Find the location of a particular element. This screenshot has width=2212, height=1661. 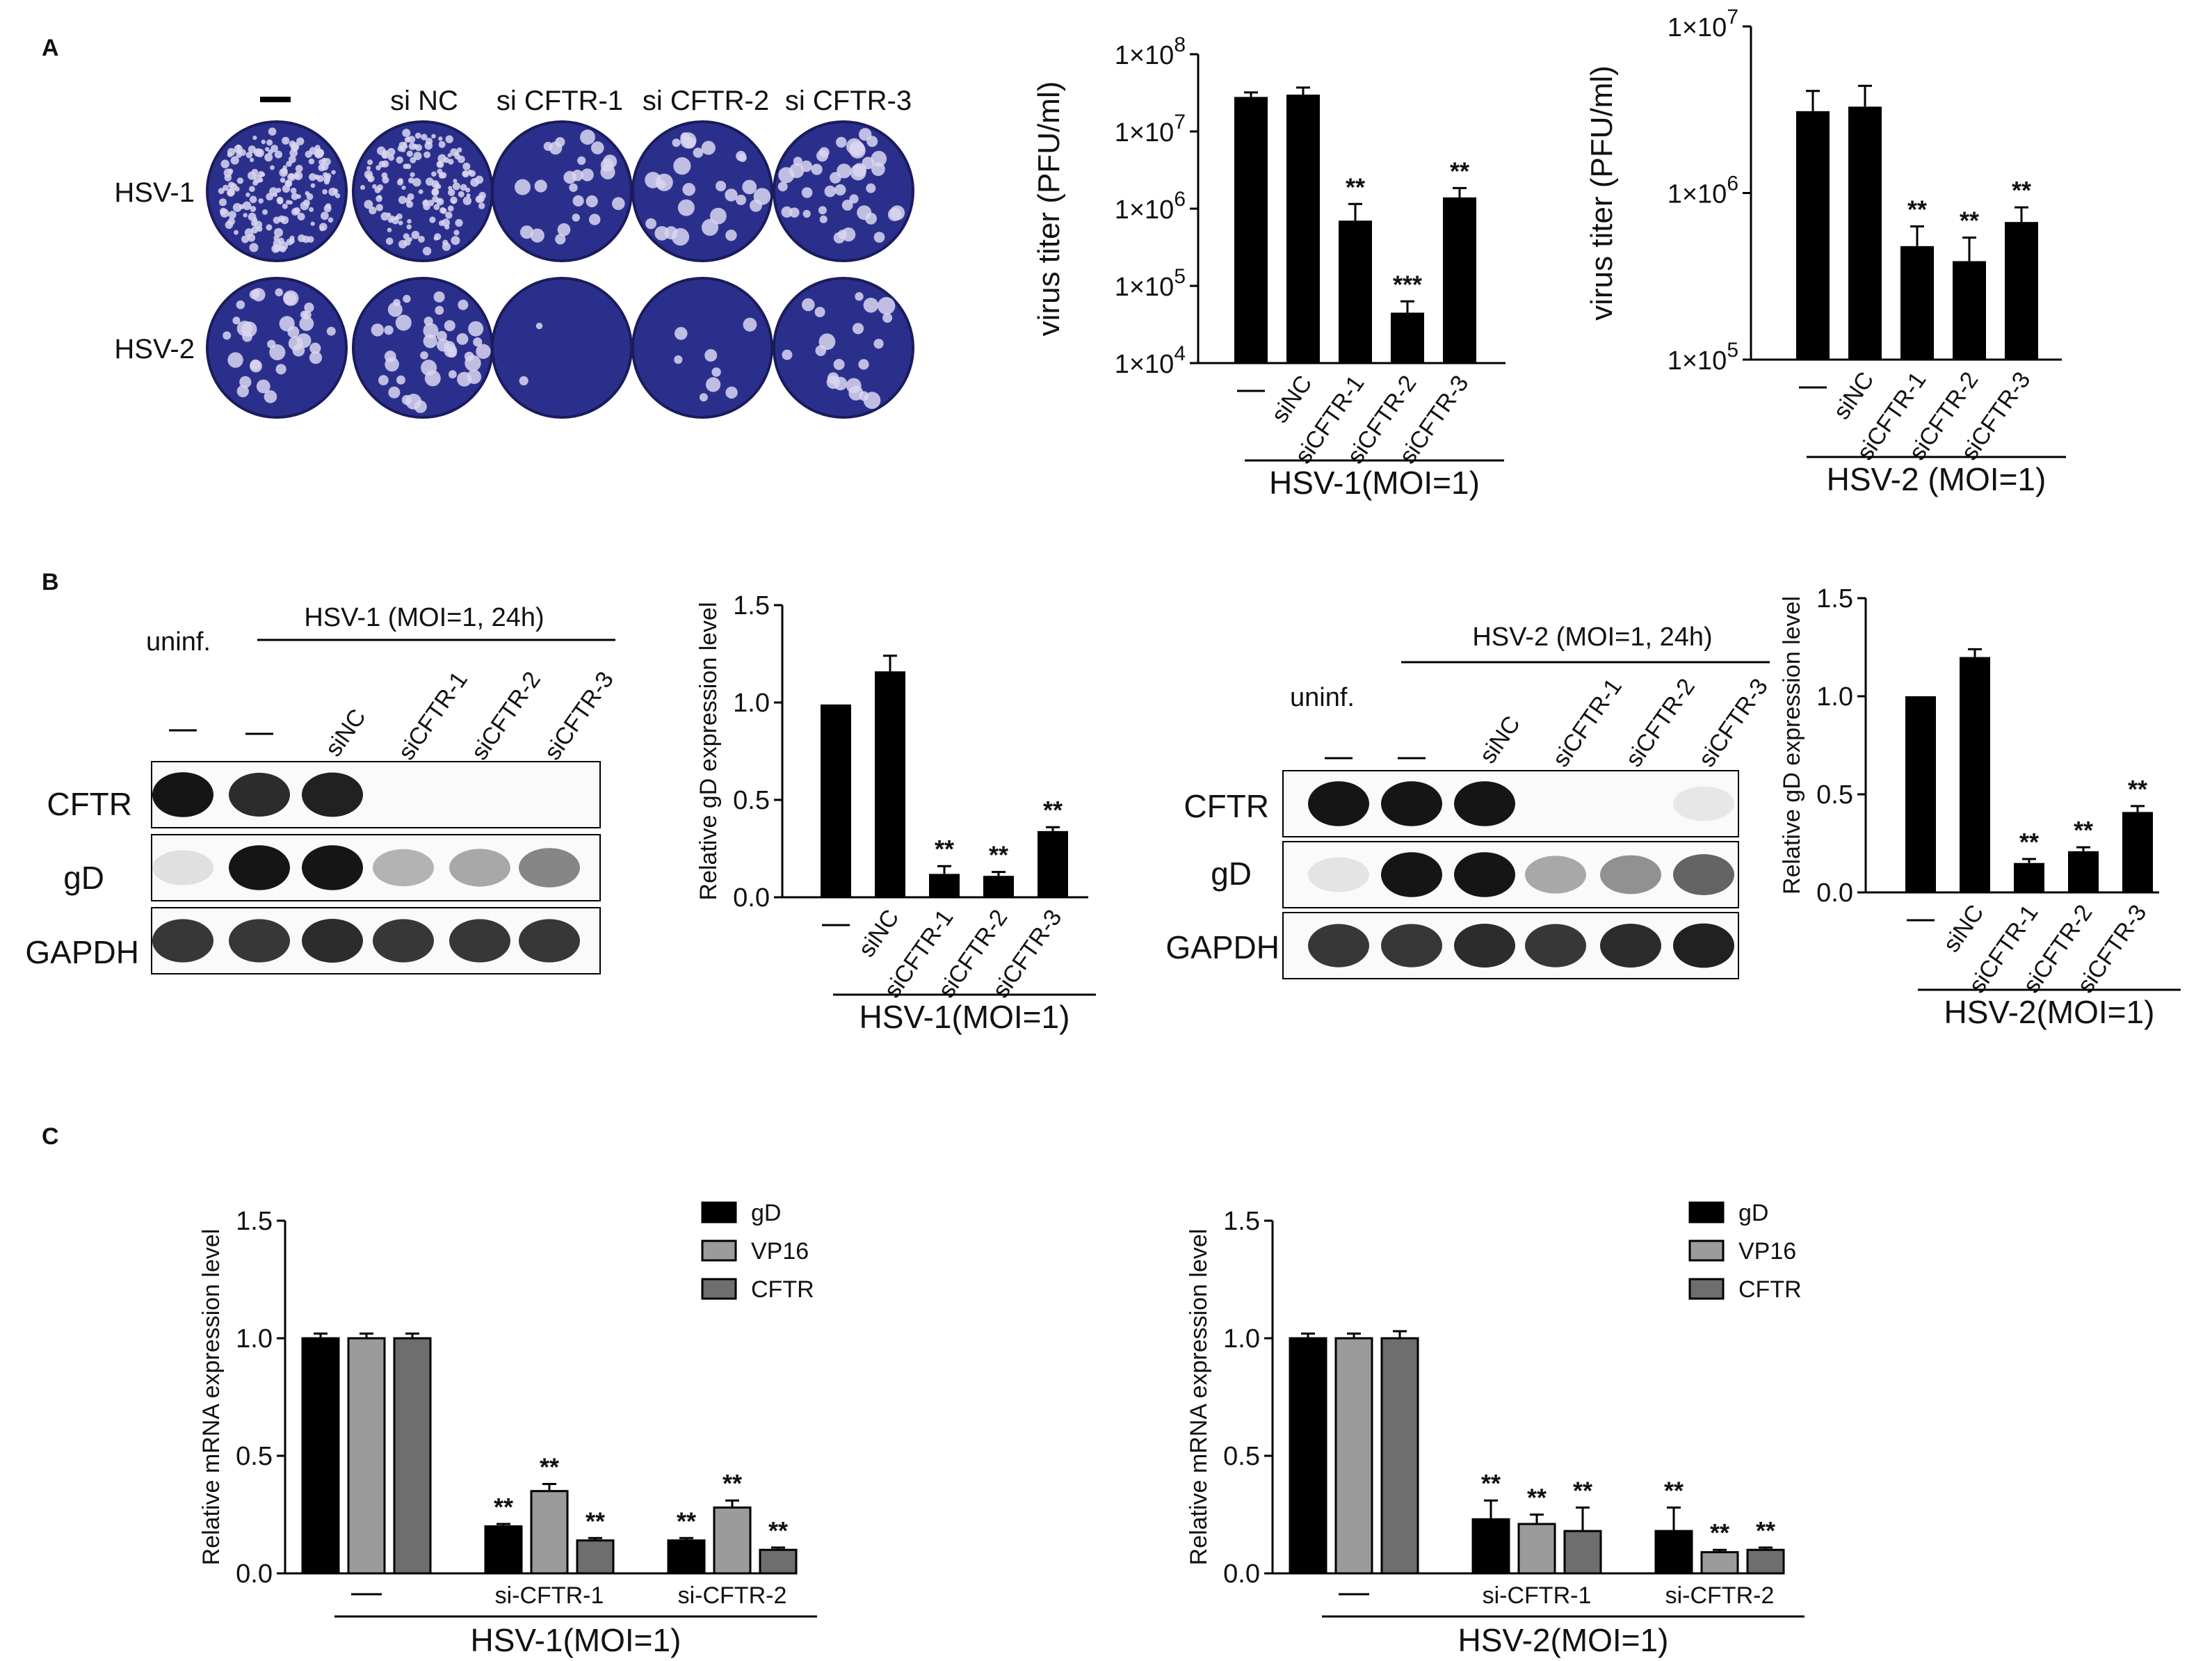

x-tick-label: si-CFTR-1 is located at coordinates (549, 1595).